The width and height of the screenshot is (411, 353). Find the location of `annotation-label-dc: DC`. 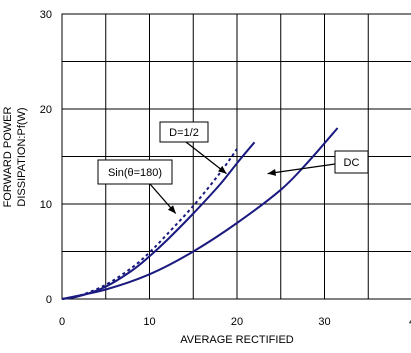

annotation-label-dc: DC is located at coordinates (352, 163).